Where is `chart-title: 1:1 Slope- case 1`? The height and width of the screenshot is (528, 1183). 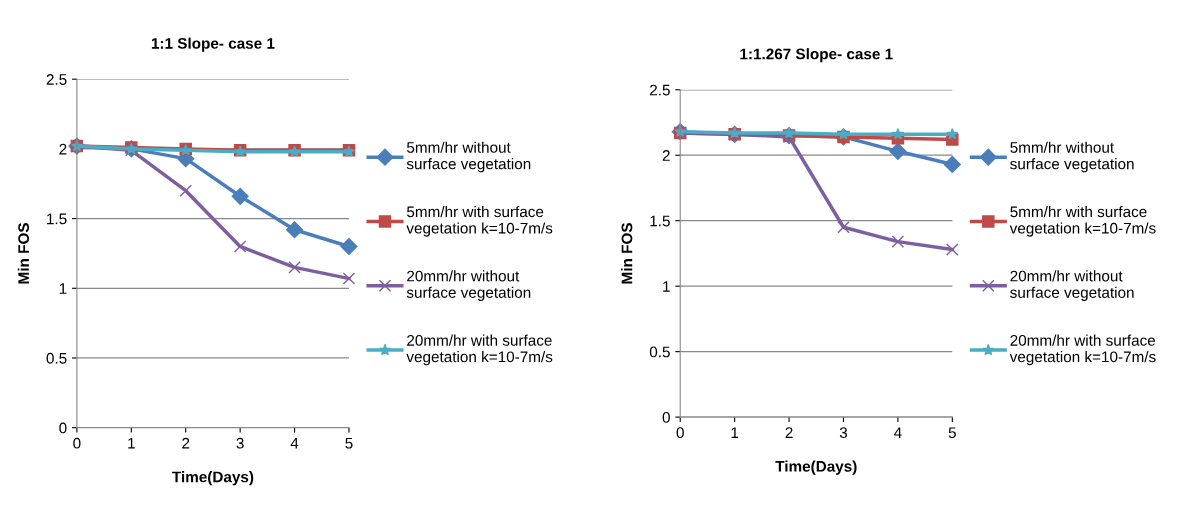
chart-title: 1:1 Slope- case 1 is located at coordinates (213, 44).